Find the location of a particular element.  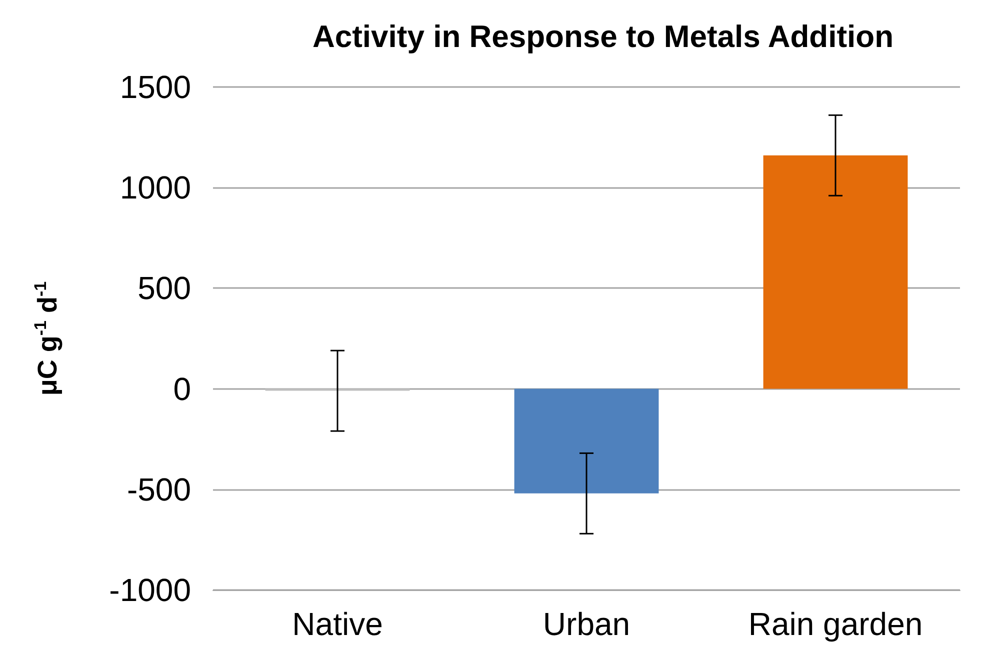

y-tick-label: 500 is located at coordinates (164, 288).